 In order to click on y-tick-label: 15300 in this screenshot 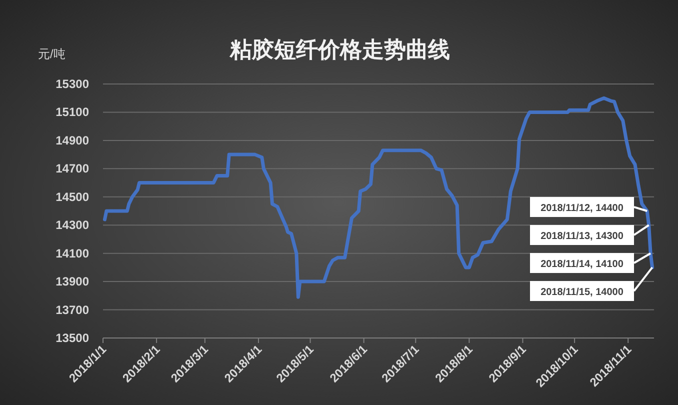, I will do `click(73, 84)`.